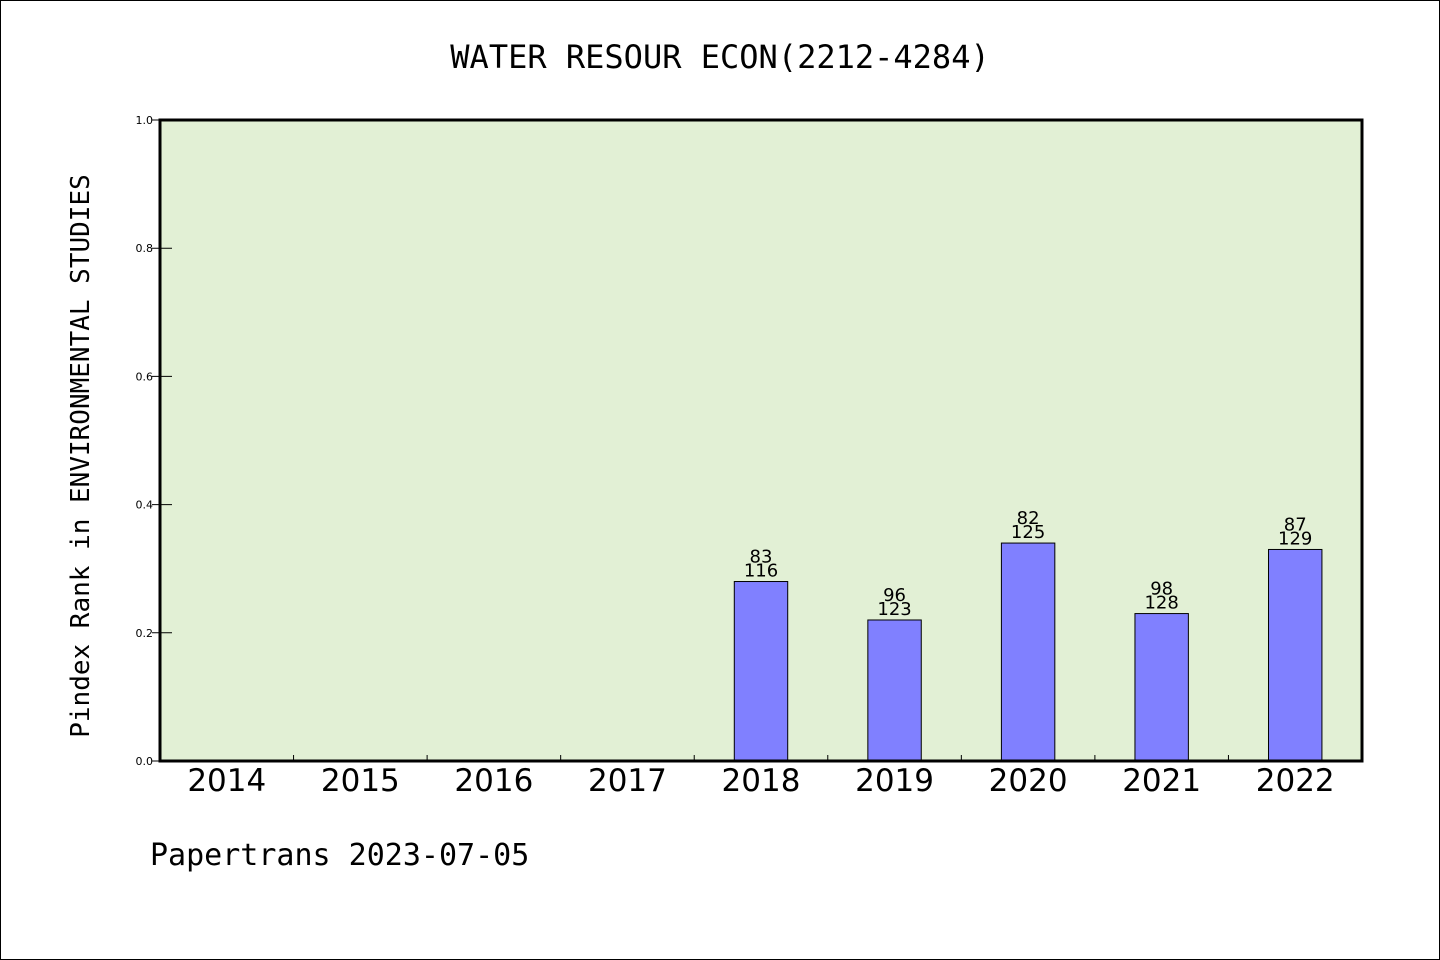 The image size is (1440, 960). I want to click on y-tick-label: 1.0, so click(145, 120).